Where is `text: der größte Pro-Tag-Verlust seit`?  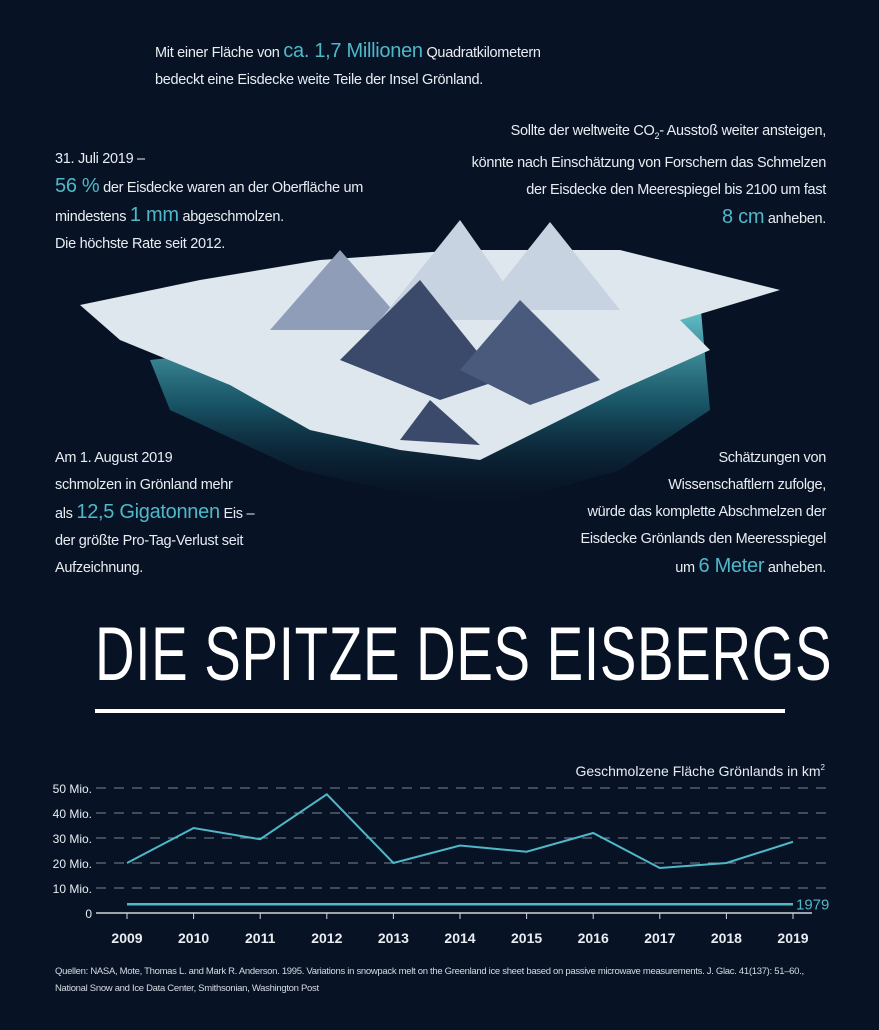 text: der größte Pro-Tag-Verlust seit is located at coordinates (149, 541).